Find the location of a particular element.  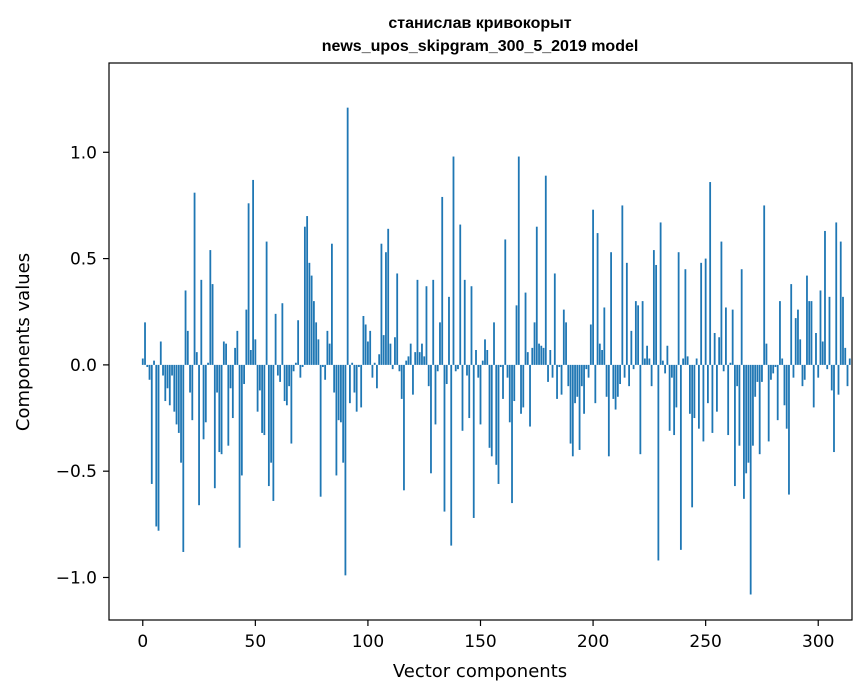

x-tick-label: 250 is located at coordinates (705, 642).